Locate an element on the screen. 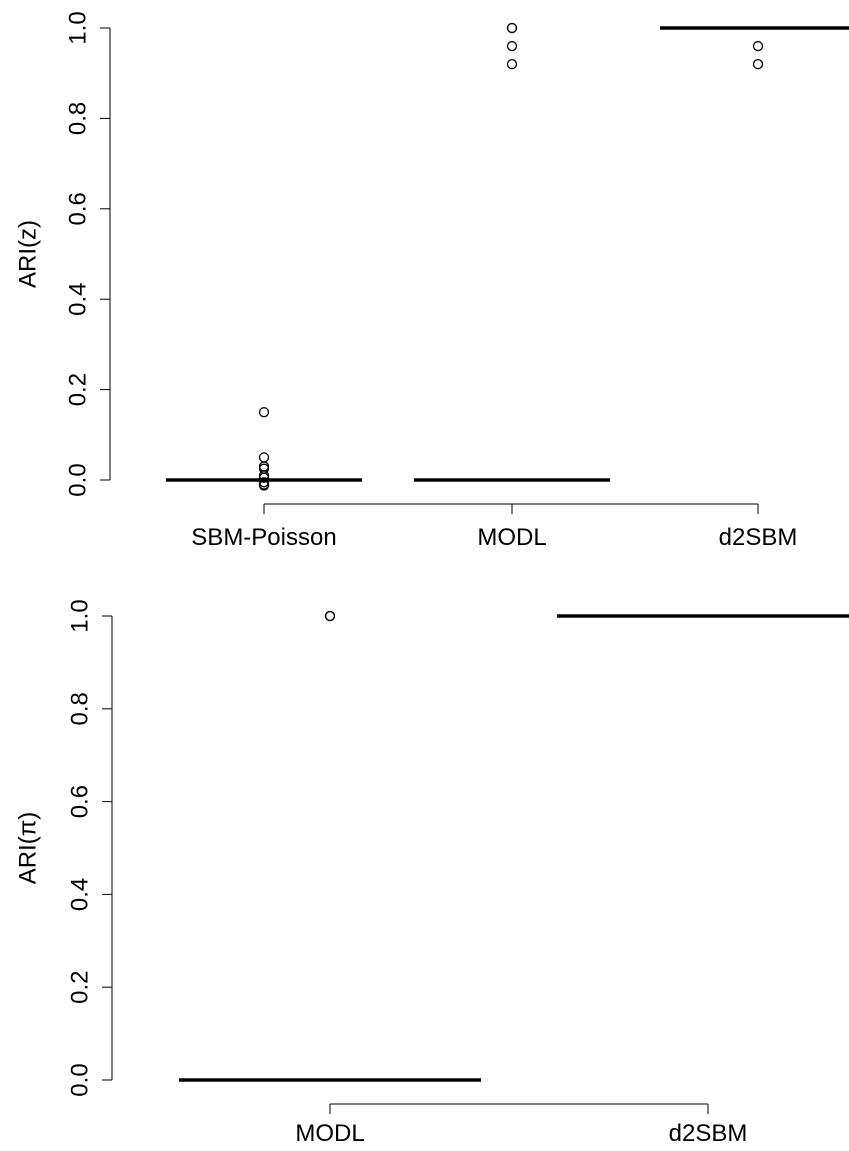  x-tick-label: SBM-Poisson is located at coordinates (263, 537).